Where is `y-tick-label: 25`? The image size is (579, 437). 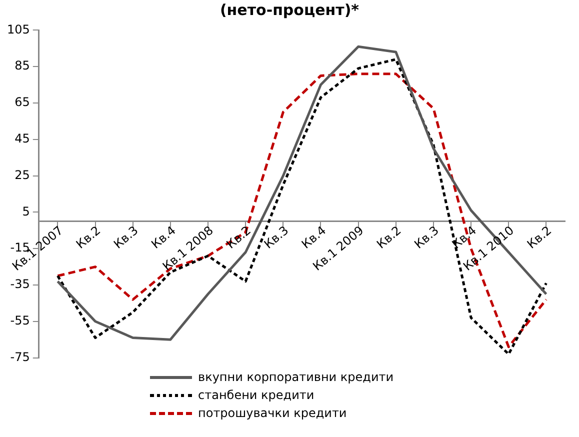
y-tick-label: 25 is located at coordinates (22, 175).